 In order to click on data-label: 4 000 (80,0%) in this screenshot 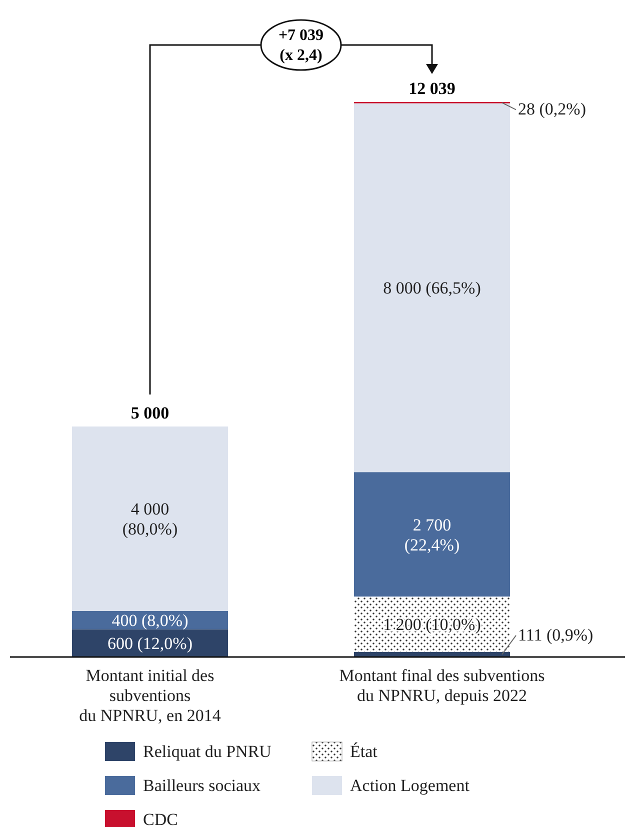, I will do `click(150, 519)`.